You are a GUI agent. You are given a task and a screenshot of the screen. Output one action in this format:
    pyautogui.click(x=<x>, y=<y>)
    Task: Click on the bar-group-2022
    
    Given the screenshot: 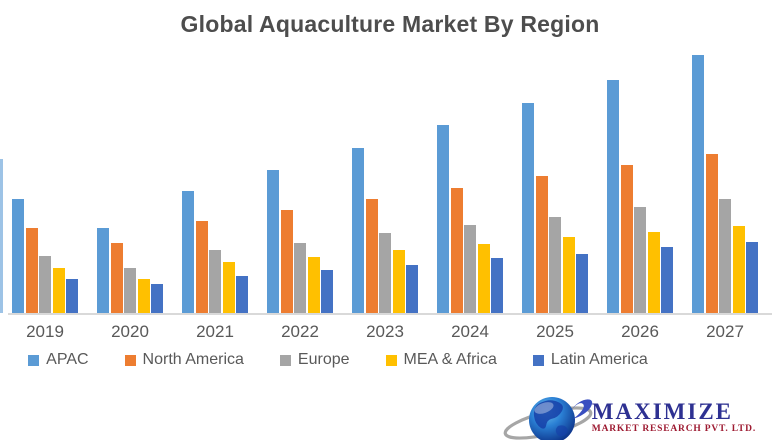 What is the action you would take?
    pyautogui.click(x=300, y=241)
    